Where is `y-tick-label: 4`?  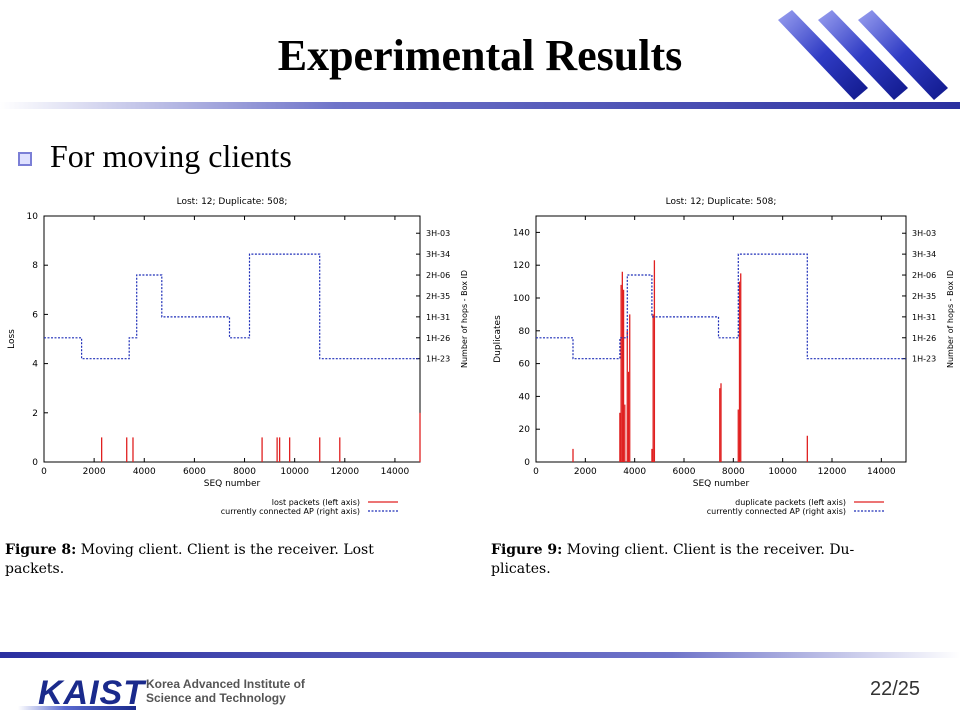 y-tick-label: 4 is located at coordinates (35, 365).